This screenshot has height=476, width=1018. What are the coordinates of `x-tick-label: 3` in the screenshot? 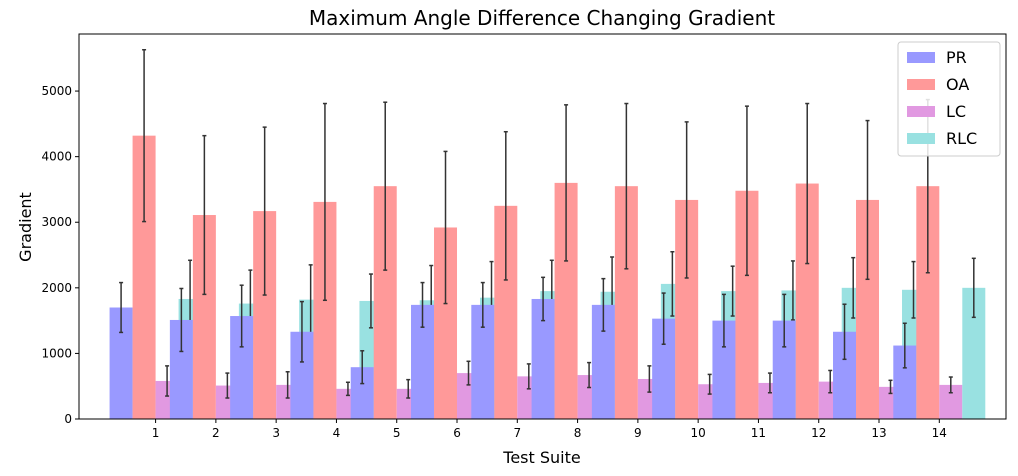 It's located at (276, 433).